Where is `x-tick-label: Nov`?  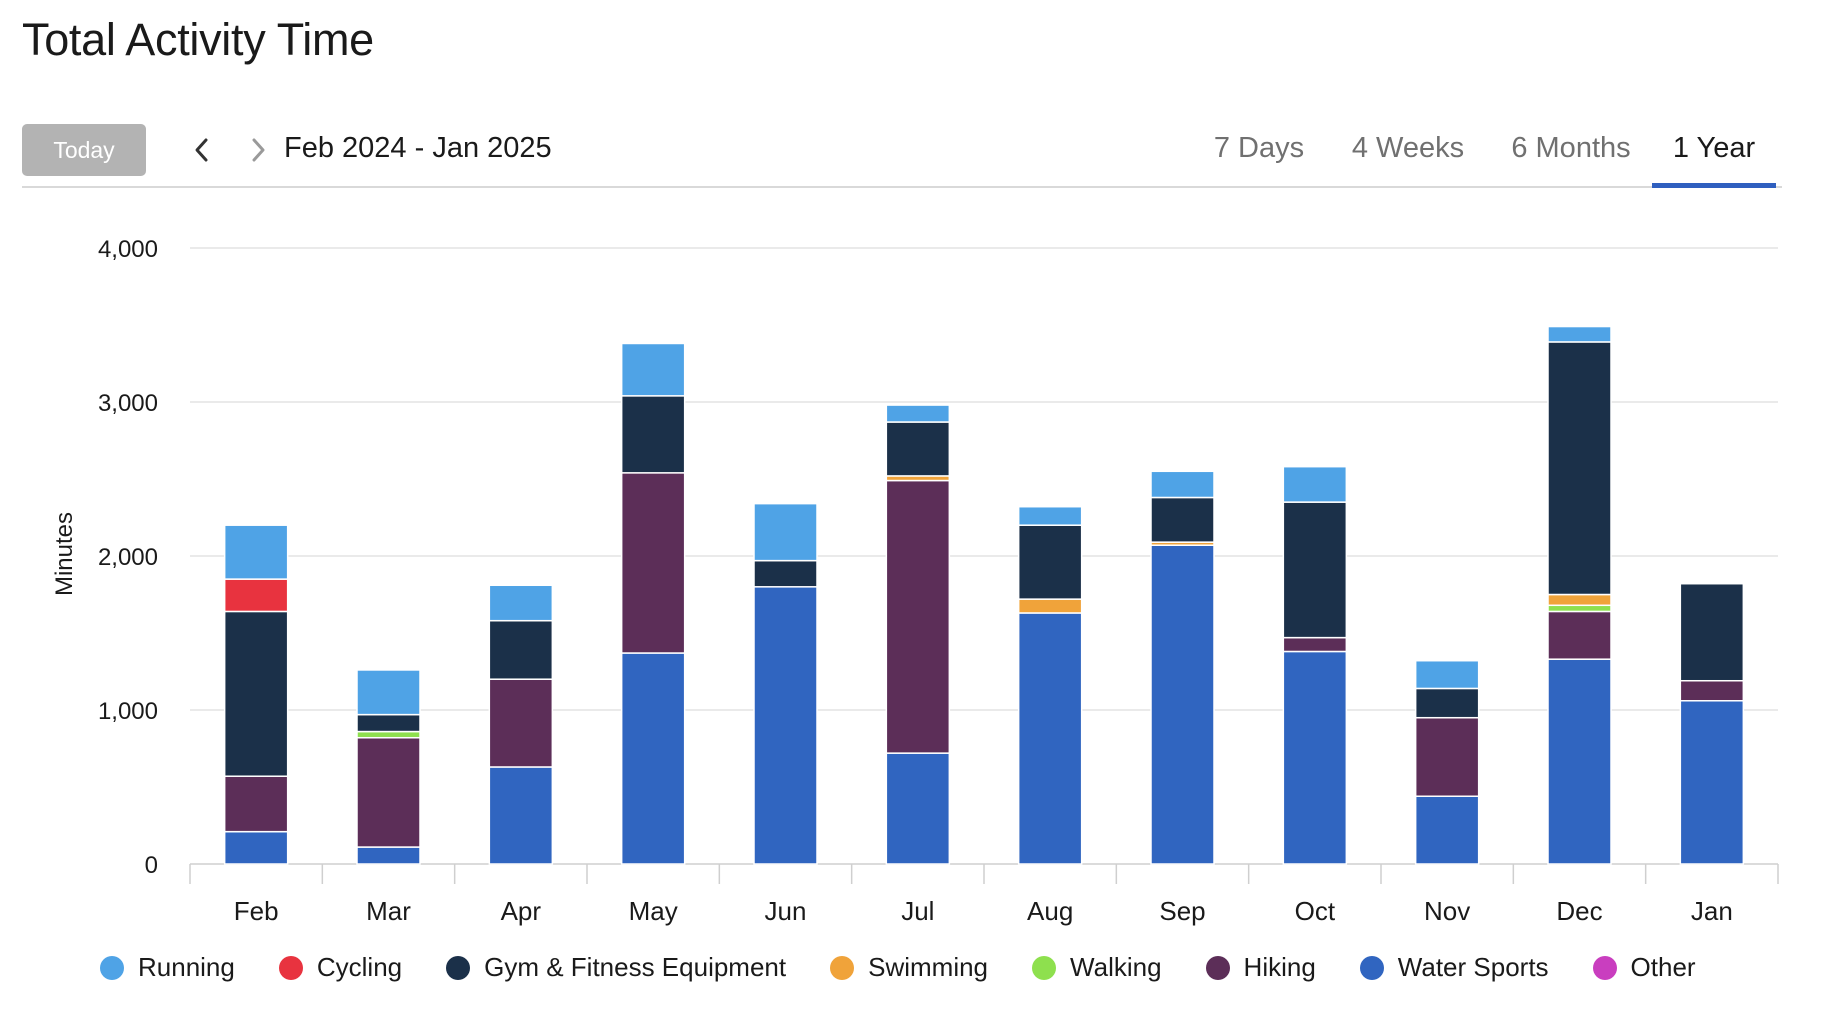
x-tick-label: Nov is located at coordinates (1447, 911).